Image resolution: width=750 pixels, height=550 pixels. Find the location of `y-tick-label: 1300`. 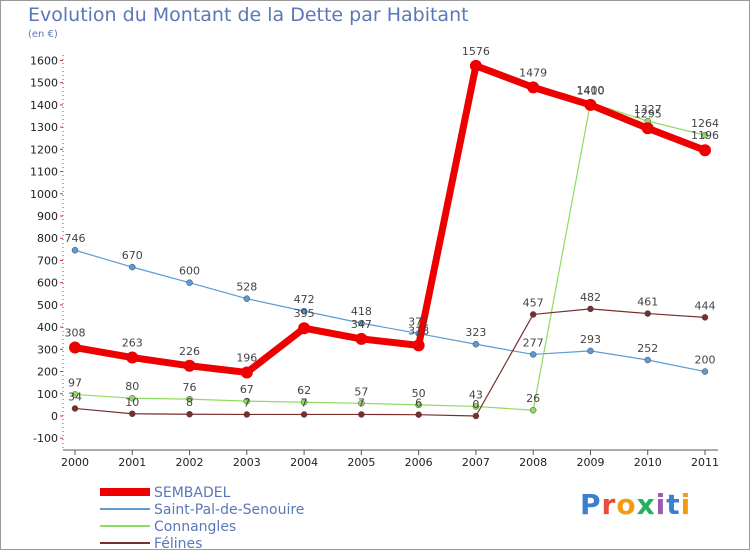

y-tick-label: 1300 is located at coordinates (44, 127).